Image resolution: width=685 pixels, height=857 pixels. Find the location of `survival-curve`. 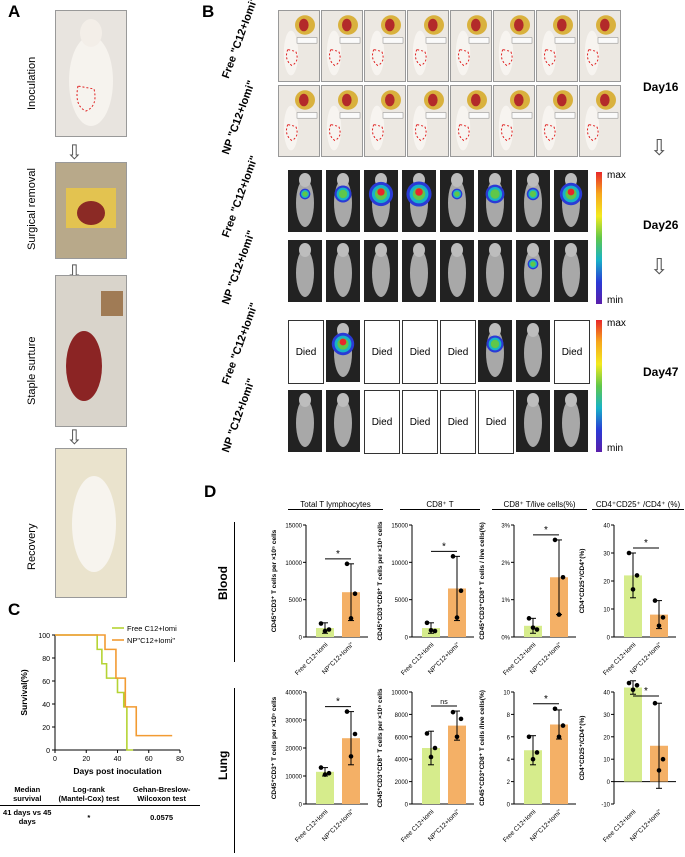

survival-curve is located at coordinates (114, 685).